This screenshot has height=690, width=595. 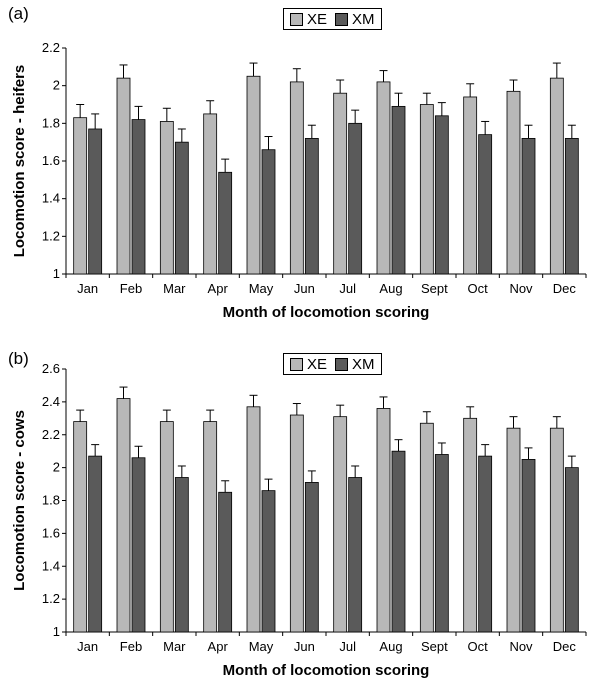 I want to click on y-axis-title: Locomotion score - heifers, so click(x=19, y=161).